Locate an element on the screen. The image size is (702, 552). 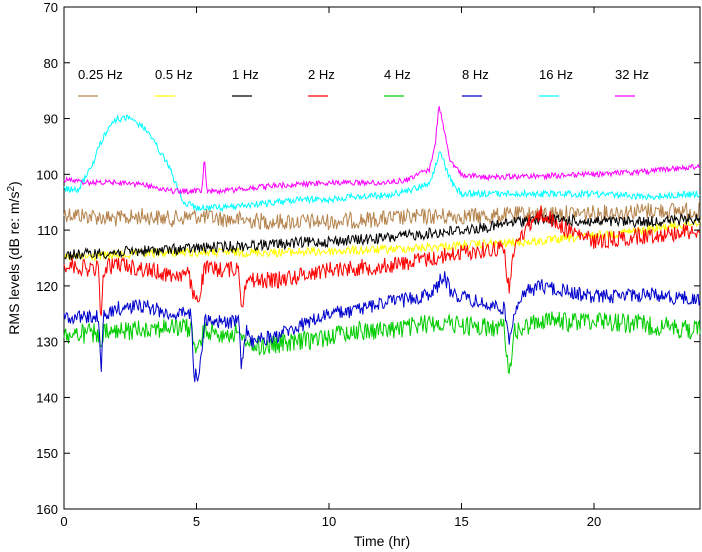
legend: 0.25 Hz 0.5 Hz 1 Hz 2 Hz 4 Hz 8 Hz 16 Hz 32 Hz is located at coordinates (363, 82).